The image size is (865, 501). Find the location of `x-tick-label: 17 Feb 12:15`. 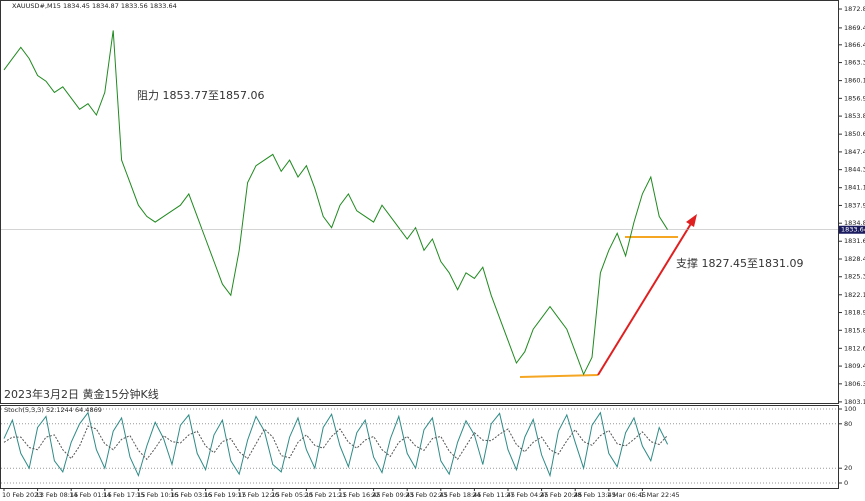

x-tick-label: 17 Feb 12:15 is located at coordinates (258, 495).